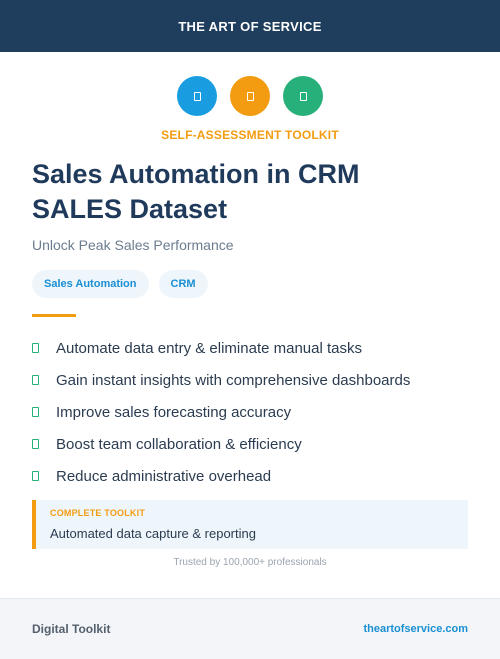 This screenshot has width=500, height=659. I want to click on document-icon-orange, so click(250, 96).